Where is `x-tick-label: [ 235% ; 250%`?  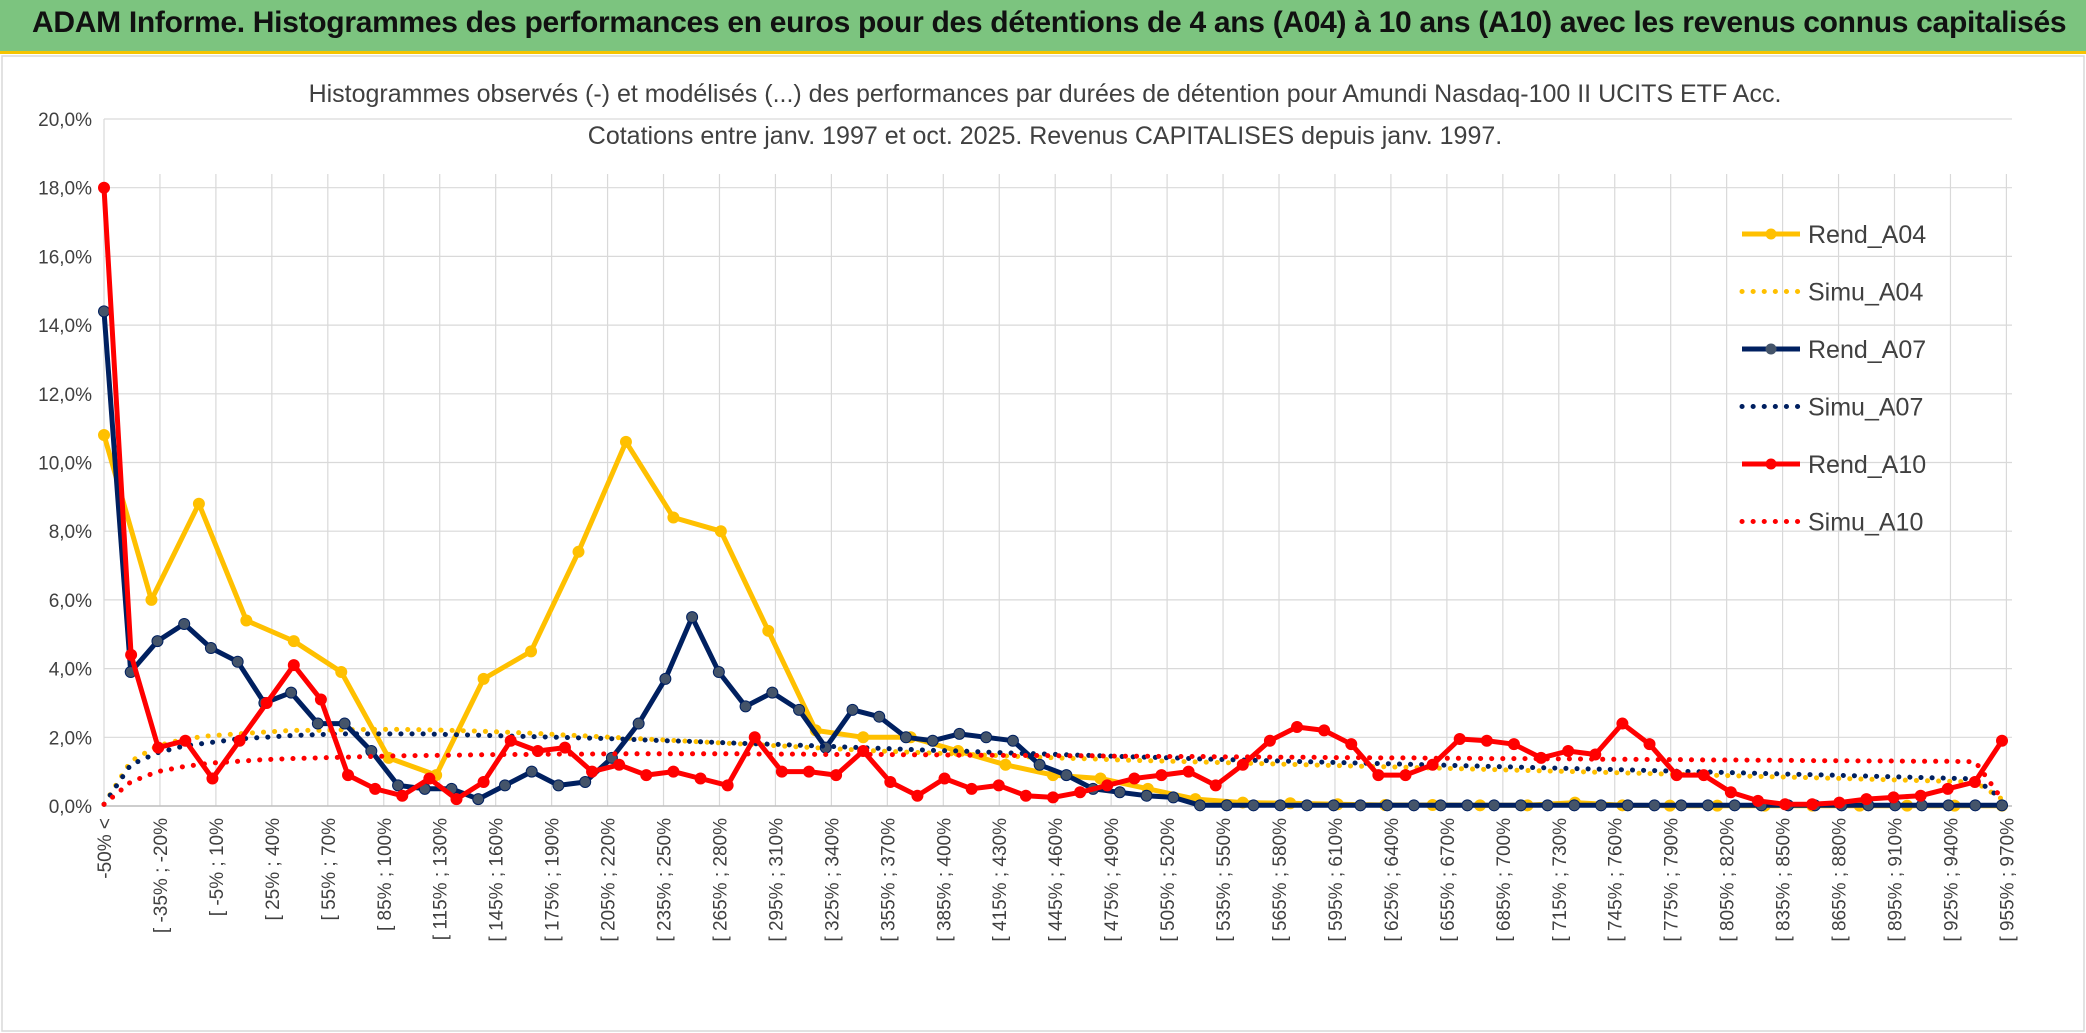 x-tick-label: [ 235% ; 250% is located at coordinates (665, 880).